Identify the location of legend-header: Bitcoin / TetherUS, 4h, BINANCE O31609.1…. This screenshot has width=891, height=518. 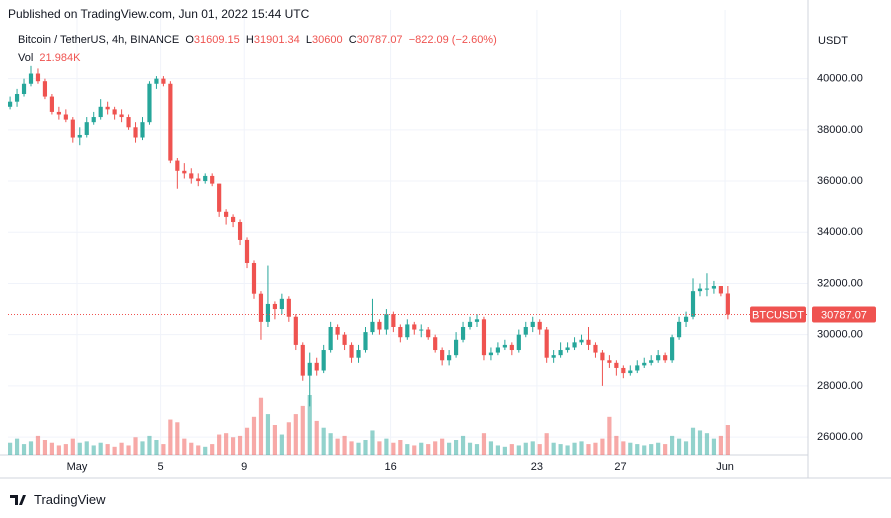
(257, 40).